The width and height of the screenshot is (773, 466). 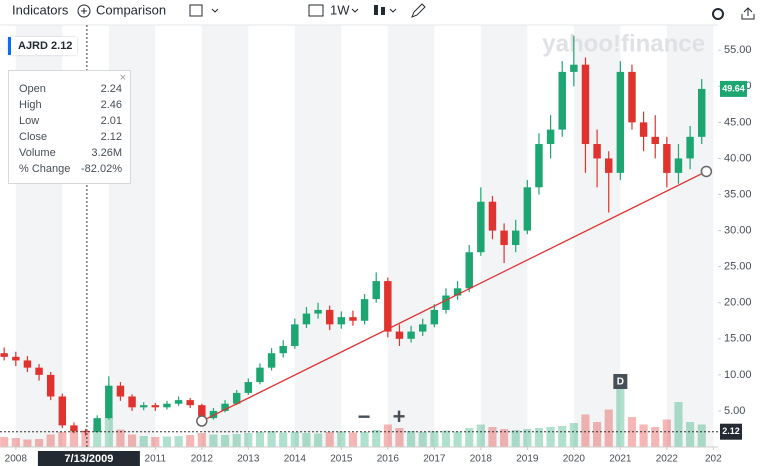 What do you see at coordinates (70, 153) in the screenshot?
I see `tooltip-row: Volume 3.26M` at bounding box center [70, 153].